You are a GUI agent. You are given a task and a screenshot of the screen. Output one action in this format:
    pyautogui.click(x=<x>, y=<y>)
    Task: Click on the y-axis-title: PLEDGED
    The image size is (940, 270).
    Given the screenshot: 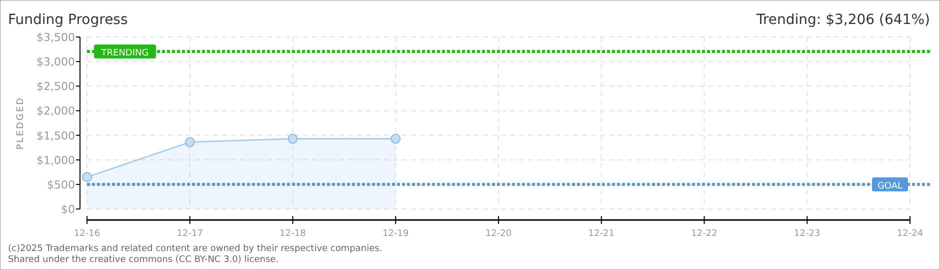 What is the action you would take?
    pyautogui.click(x=21, y=123)
    